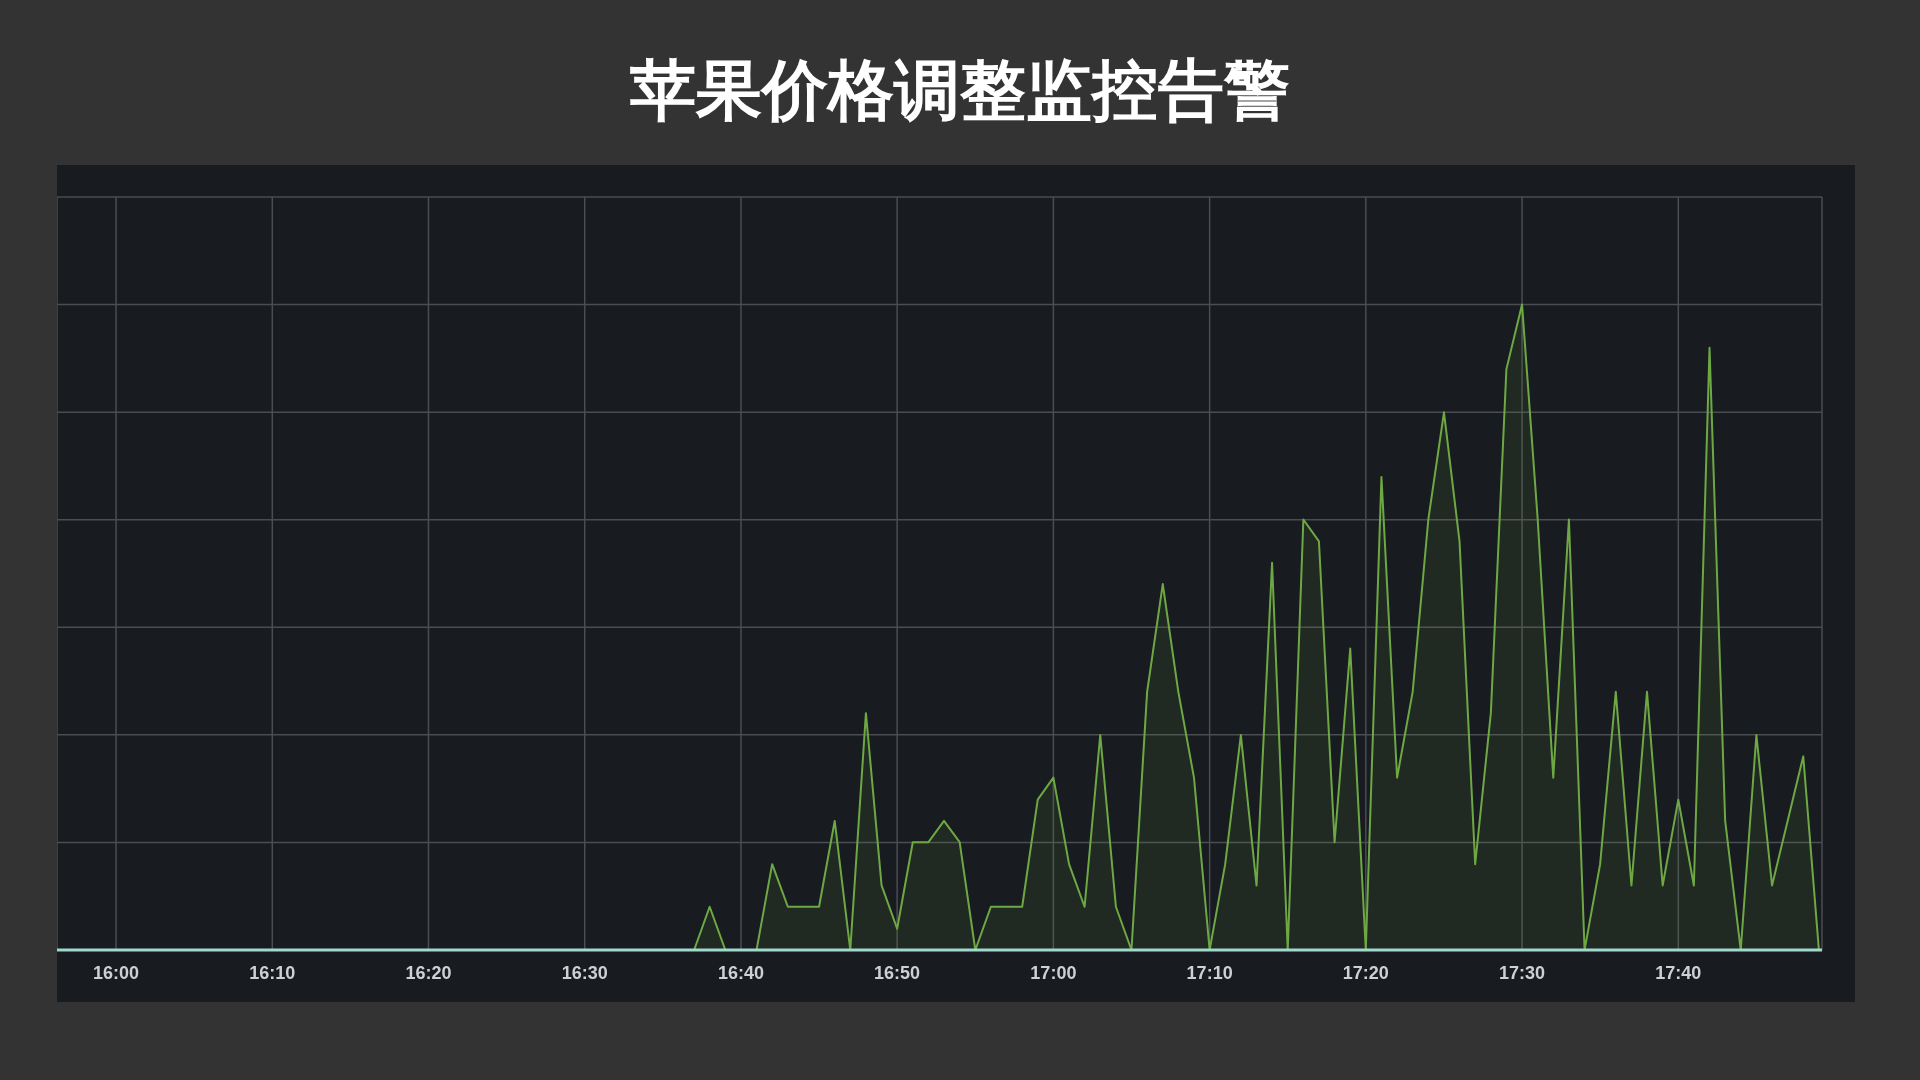  Describe the element at coordinates (897, 972) in the screenshot. I see `x-tick-label: 16:50` at that location.